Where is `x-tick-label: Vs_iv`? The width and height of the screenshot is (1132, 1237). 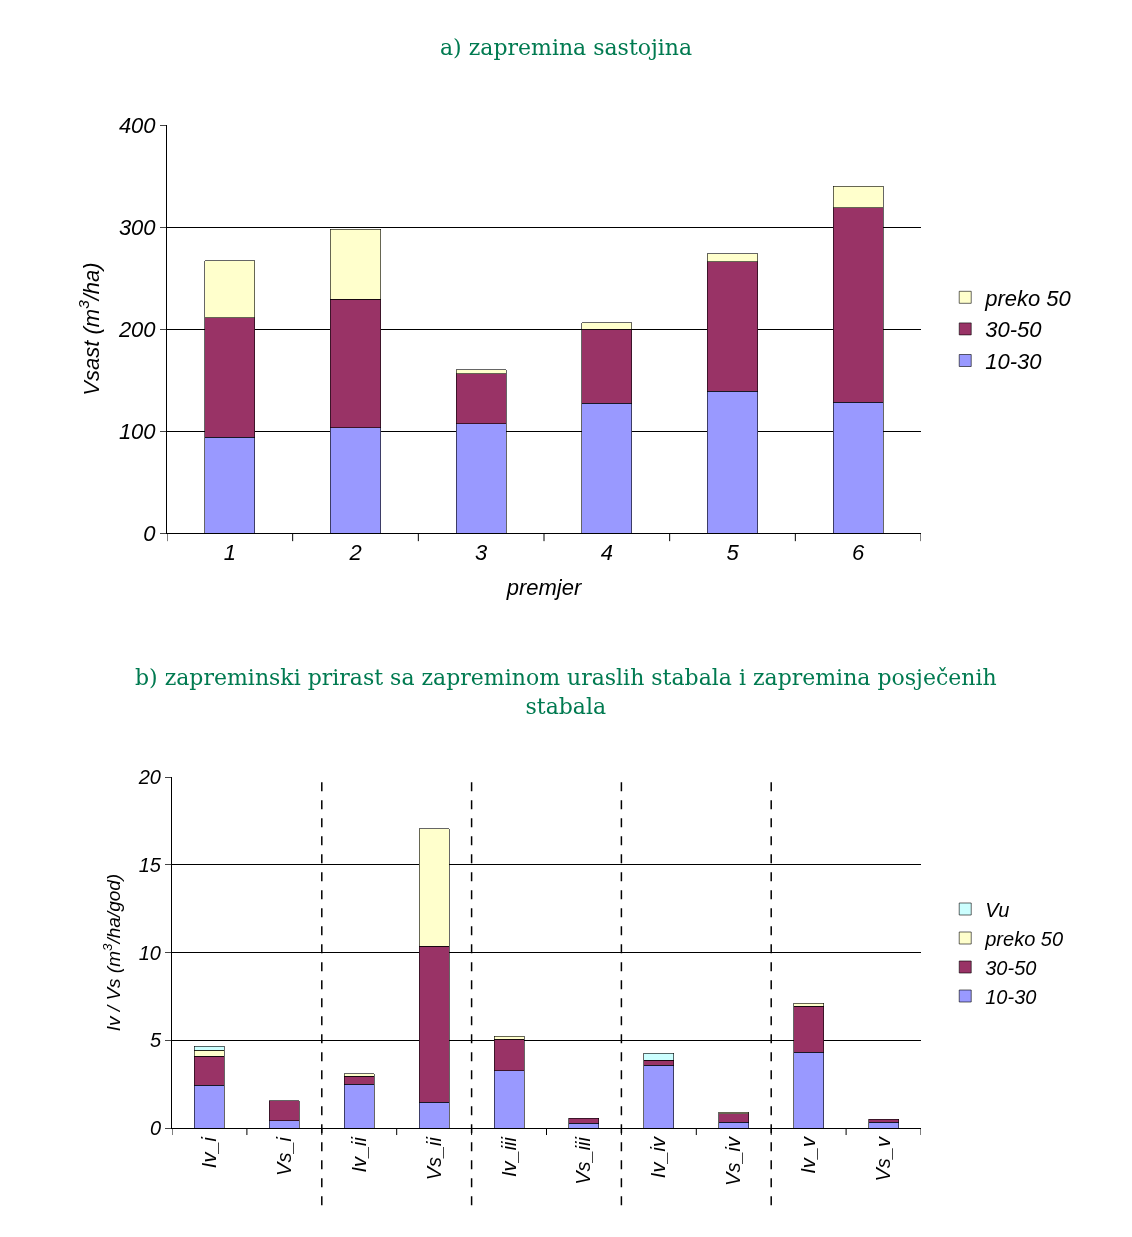 x-tick-label: Vs_iv is located at coordinates (733, 1161).